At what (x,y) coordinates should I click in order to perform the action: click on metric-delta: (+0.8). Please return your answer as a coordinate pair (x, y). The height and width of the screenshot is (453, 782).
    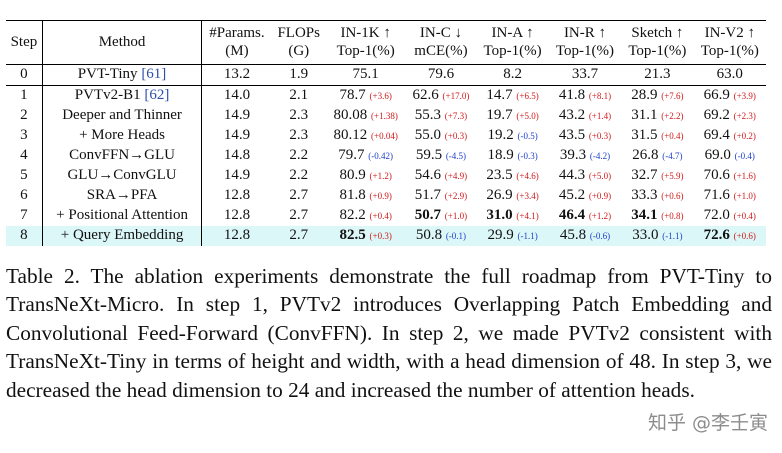
    Looking at the image, I should click on (672, 215).